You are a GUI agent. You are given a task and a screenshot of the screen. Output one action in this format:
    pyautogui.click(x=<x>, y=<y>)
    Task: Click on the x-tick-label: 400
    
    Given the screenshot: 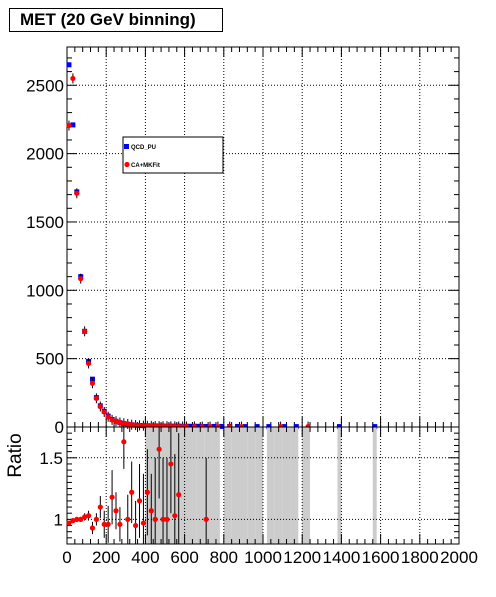 What is the action you would take?
    pyautogui.click(x=145, y=557)
    